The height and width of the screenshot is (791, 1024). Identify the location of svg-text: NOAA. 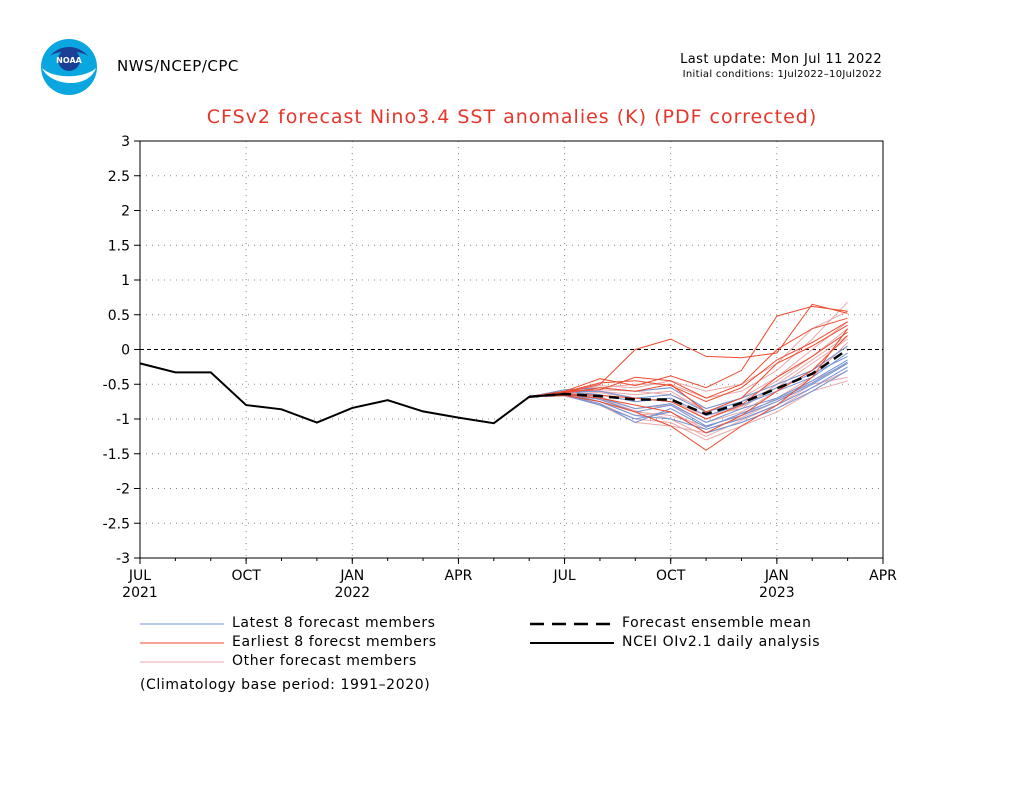
(69, 60).